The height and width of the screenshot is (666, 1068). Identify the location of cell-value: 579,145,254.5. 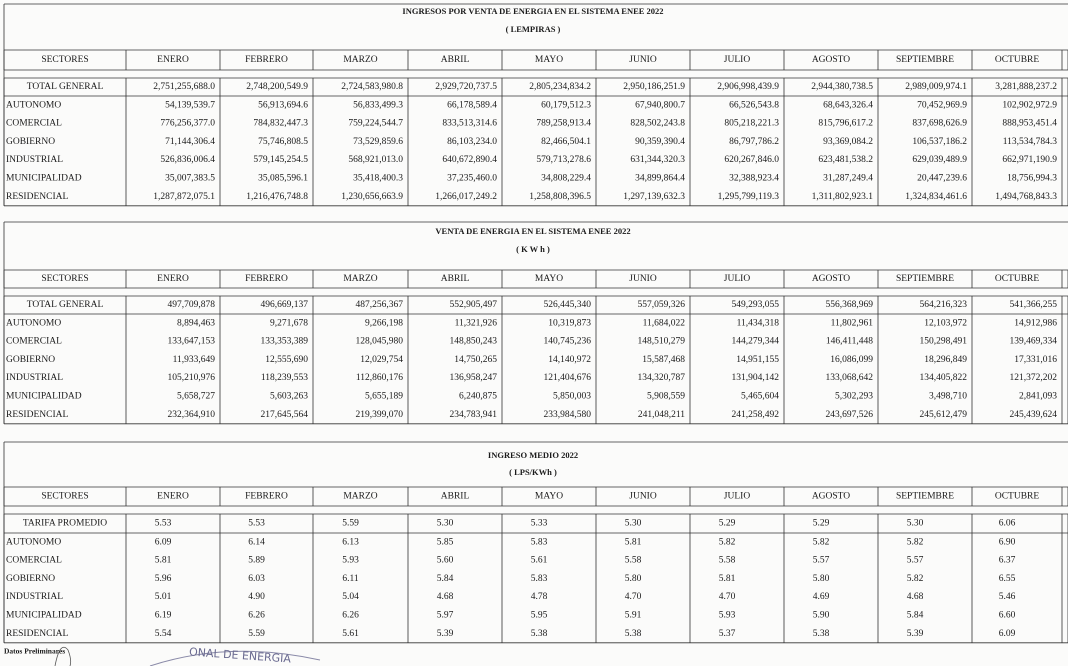
(280, 160).